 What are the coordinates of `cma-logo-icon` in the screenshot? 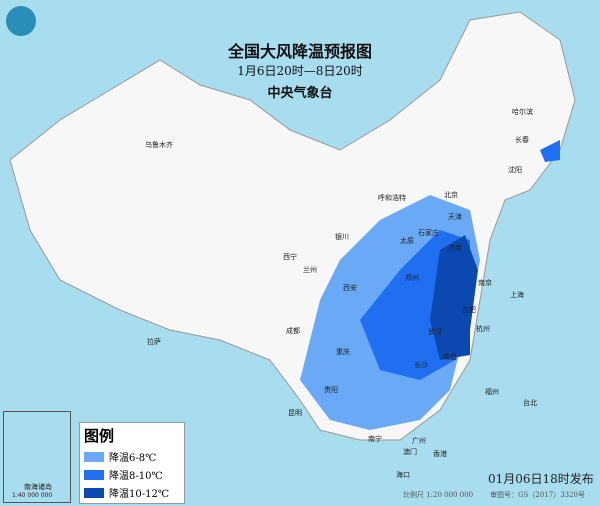 It's located at (21, 21).